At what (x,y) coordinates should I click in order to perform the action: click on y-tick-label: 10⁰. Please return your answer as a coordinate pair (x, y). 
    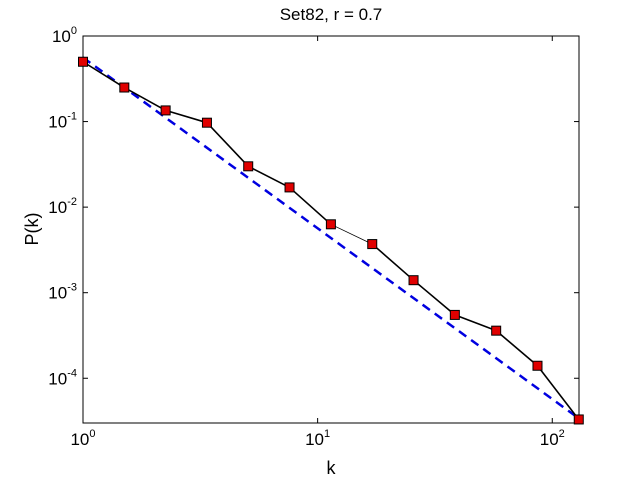
    Looking at the image, I should click on (64, 35).